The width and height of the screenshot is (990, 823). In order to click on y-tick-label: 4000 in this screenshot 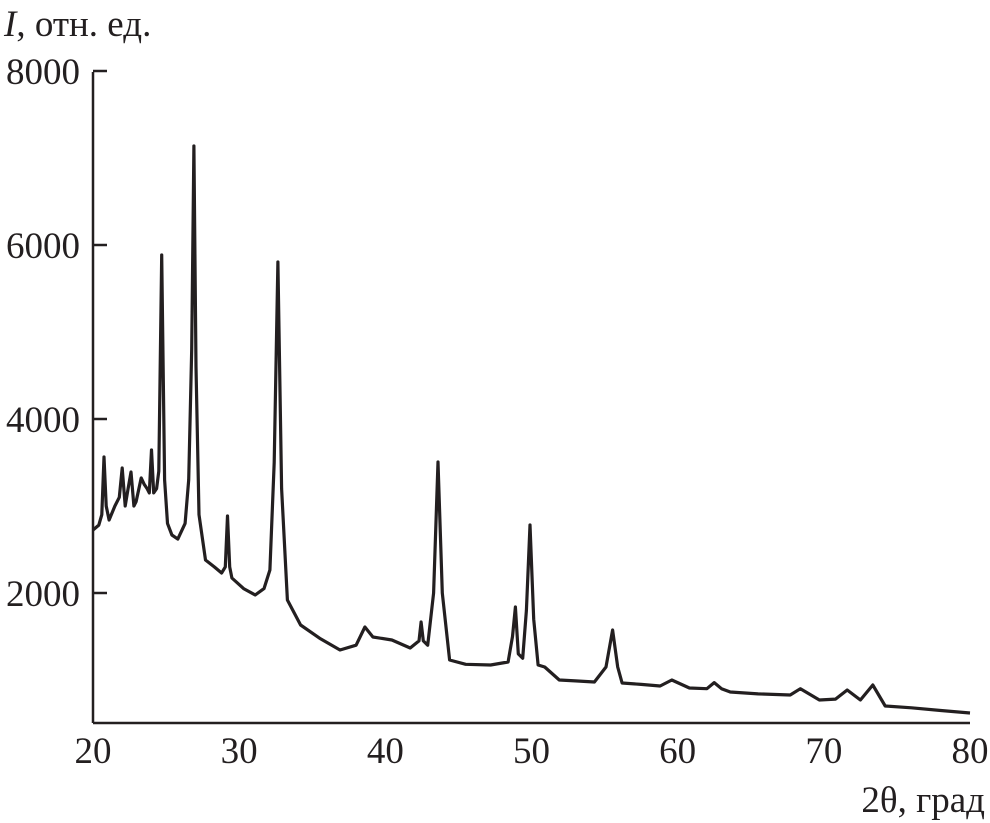, I will do `click(43, 420)`.